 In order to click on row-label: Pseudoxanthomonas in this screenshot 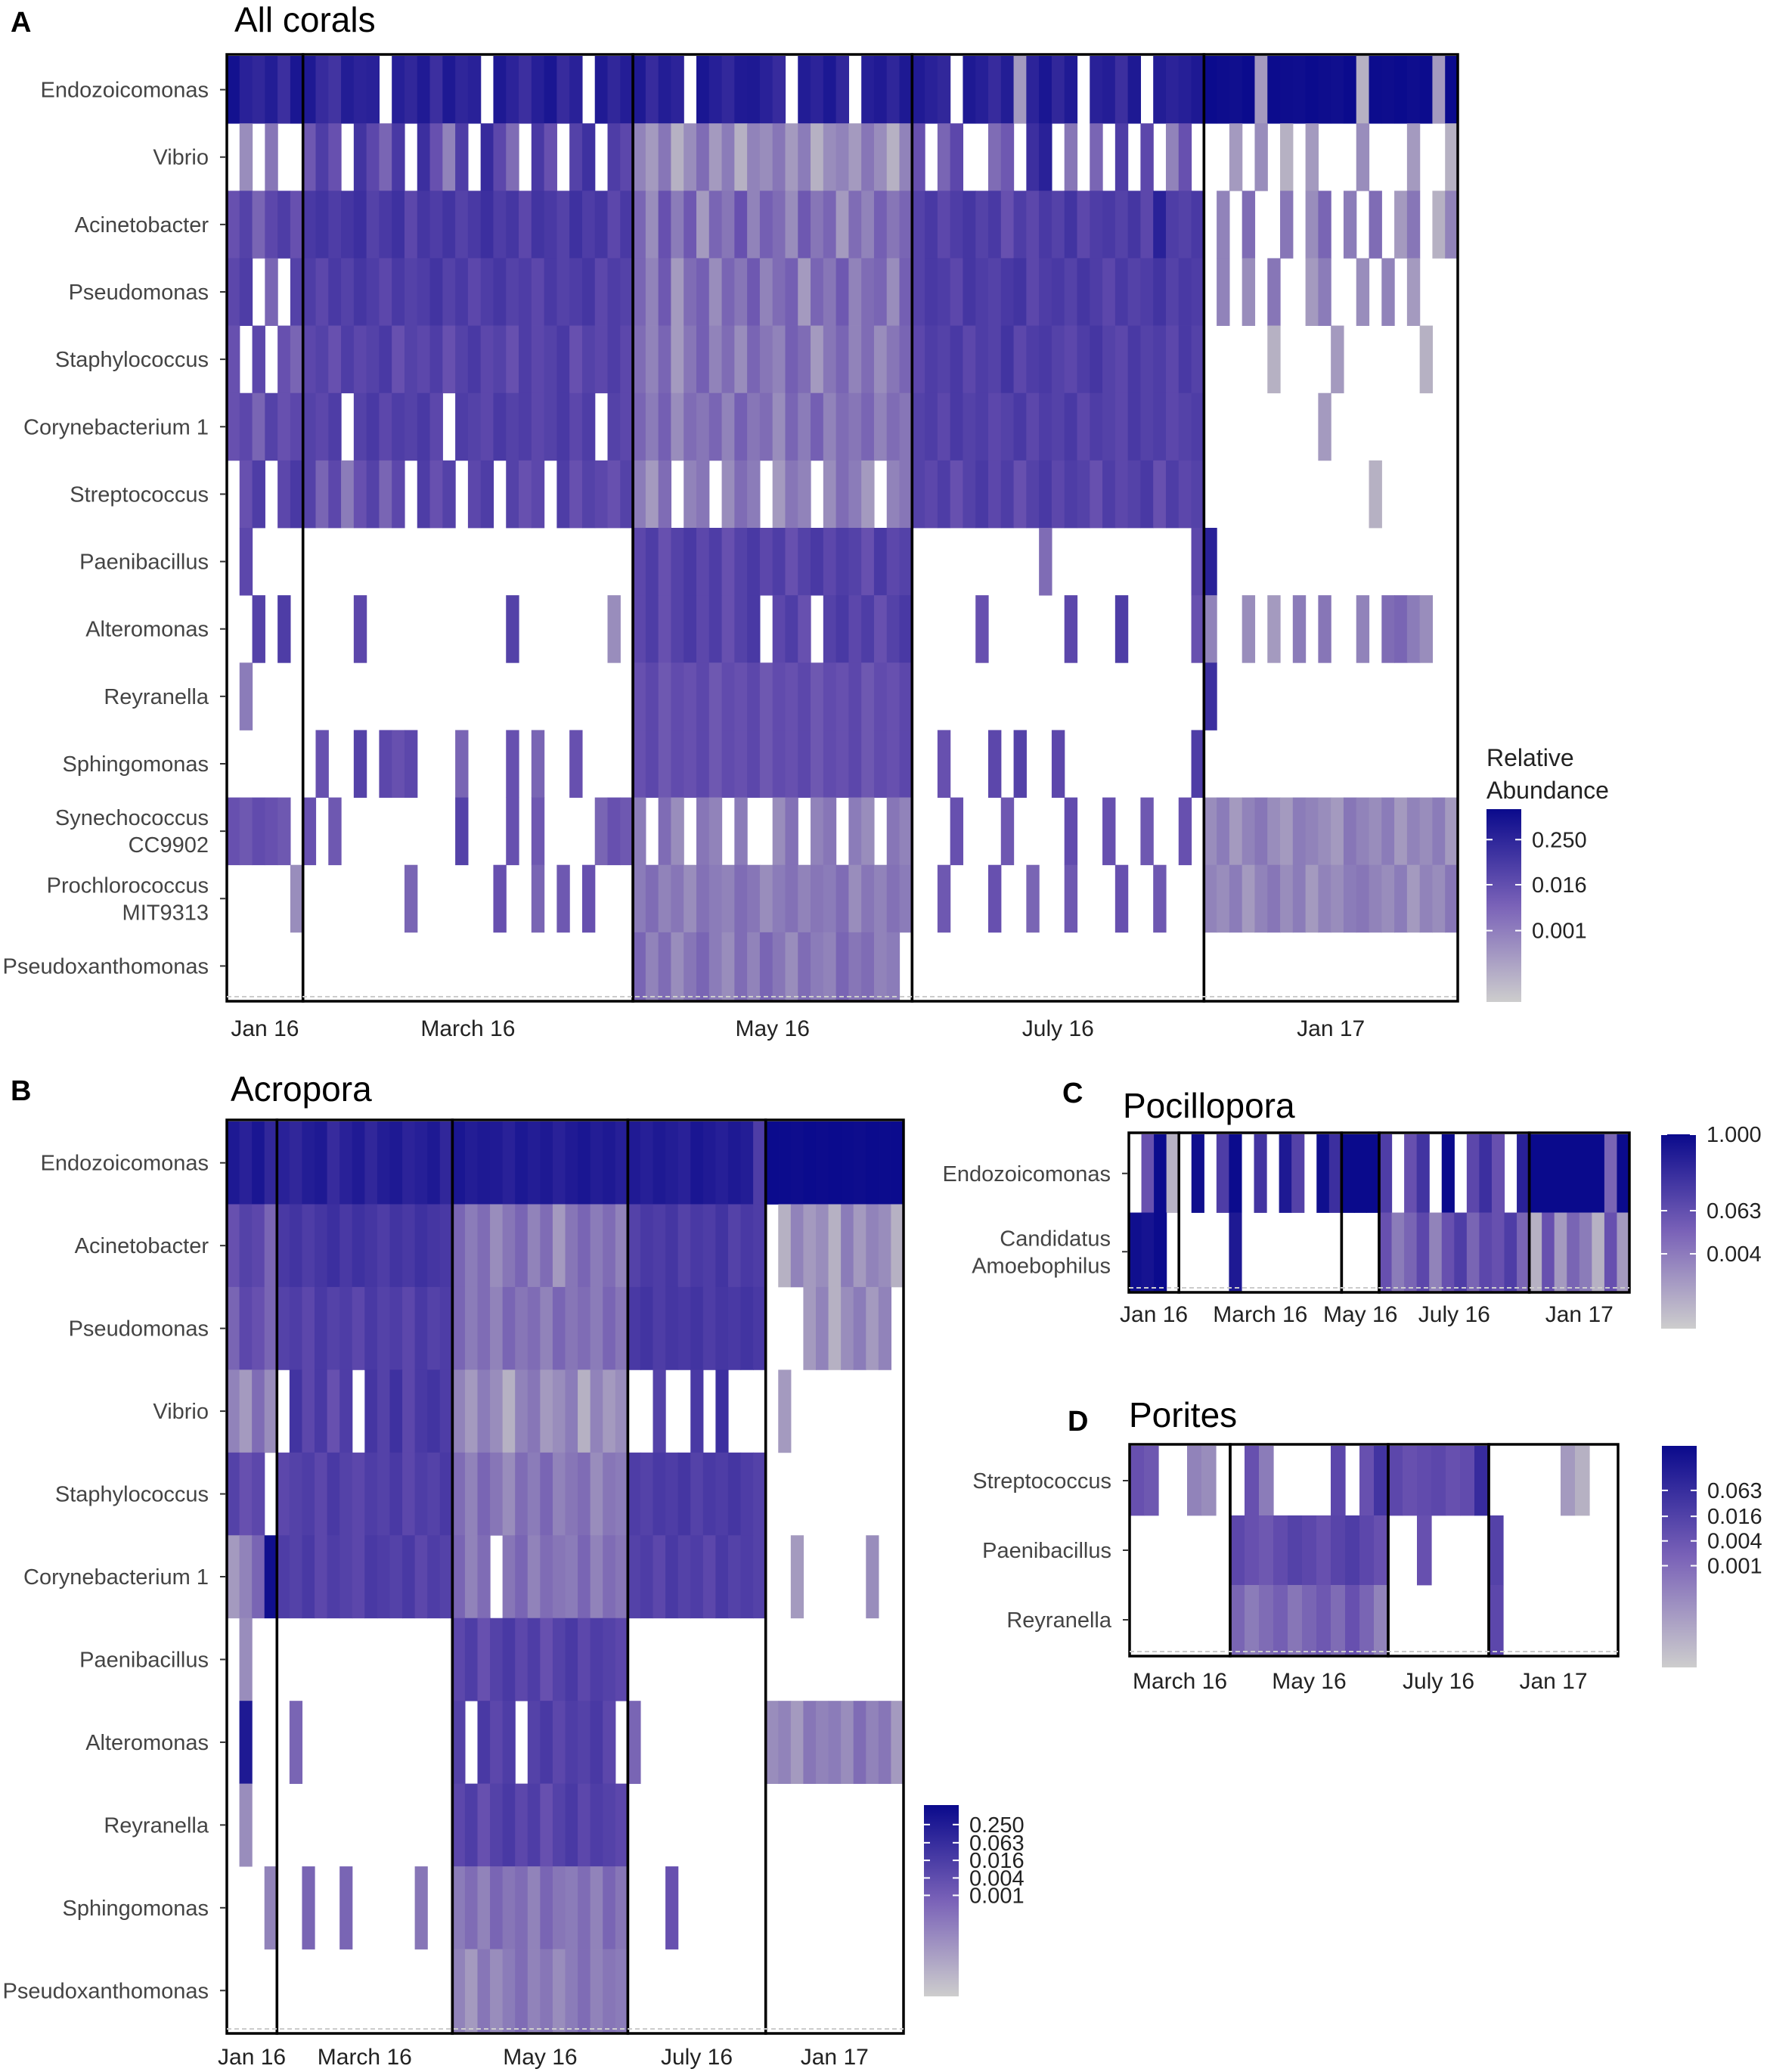, I will do `click(106, 966)`.